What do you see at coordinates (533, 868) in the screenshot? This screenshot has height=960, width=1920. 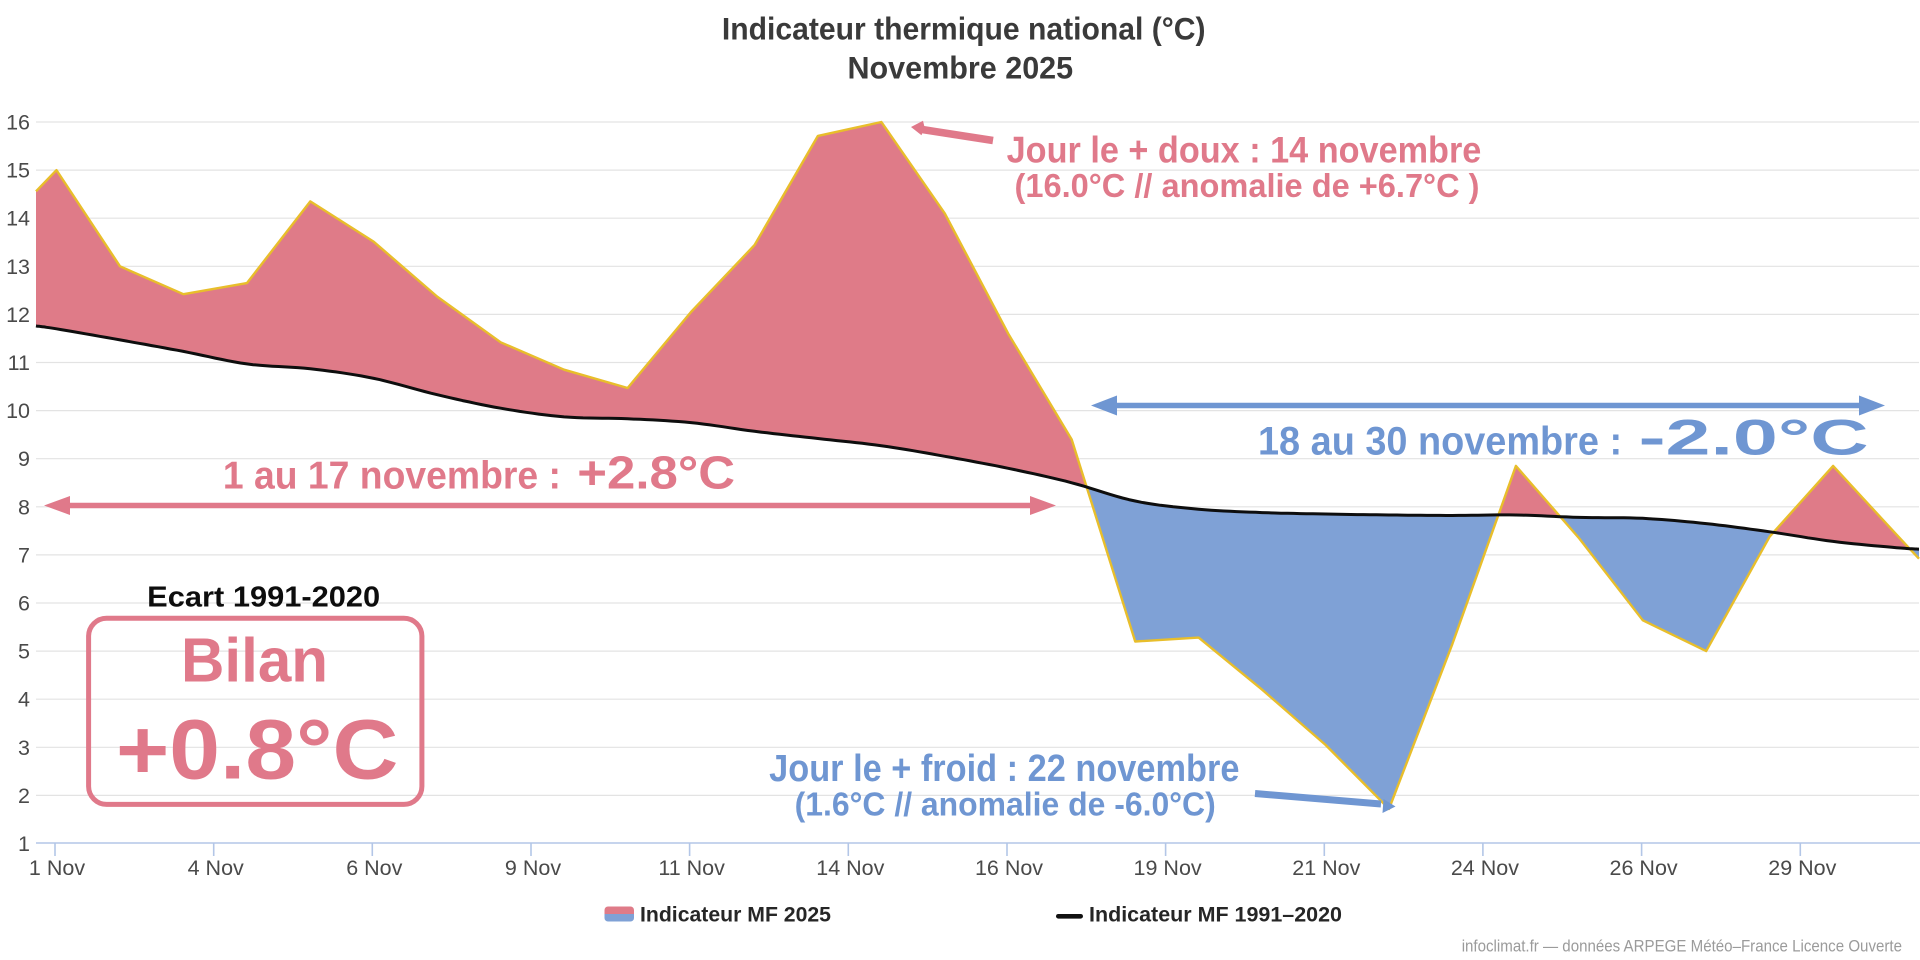 I see `svg-text: 9 Nov` at bounding box center [533, 868].